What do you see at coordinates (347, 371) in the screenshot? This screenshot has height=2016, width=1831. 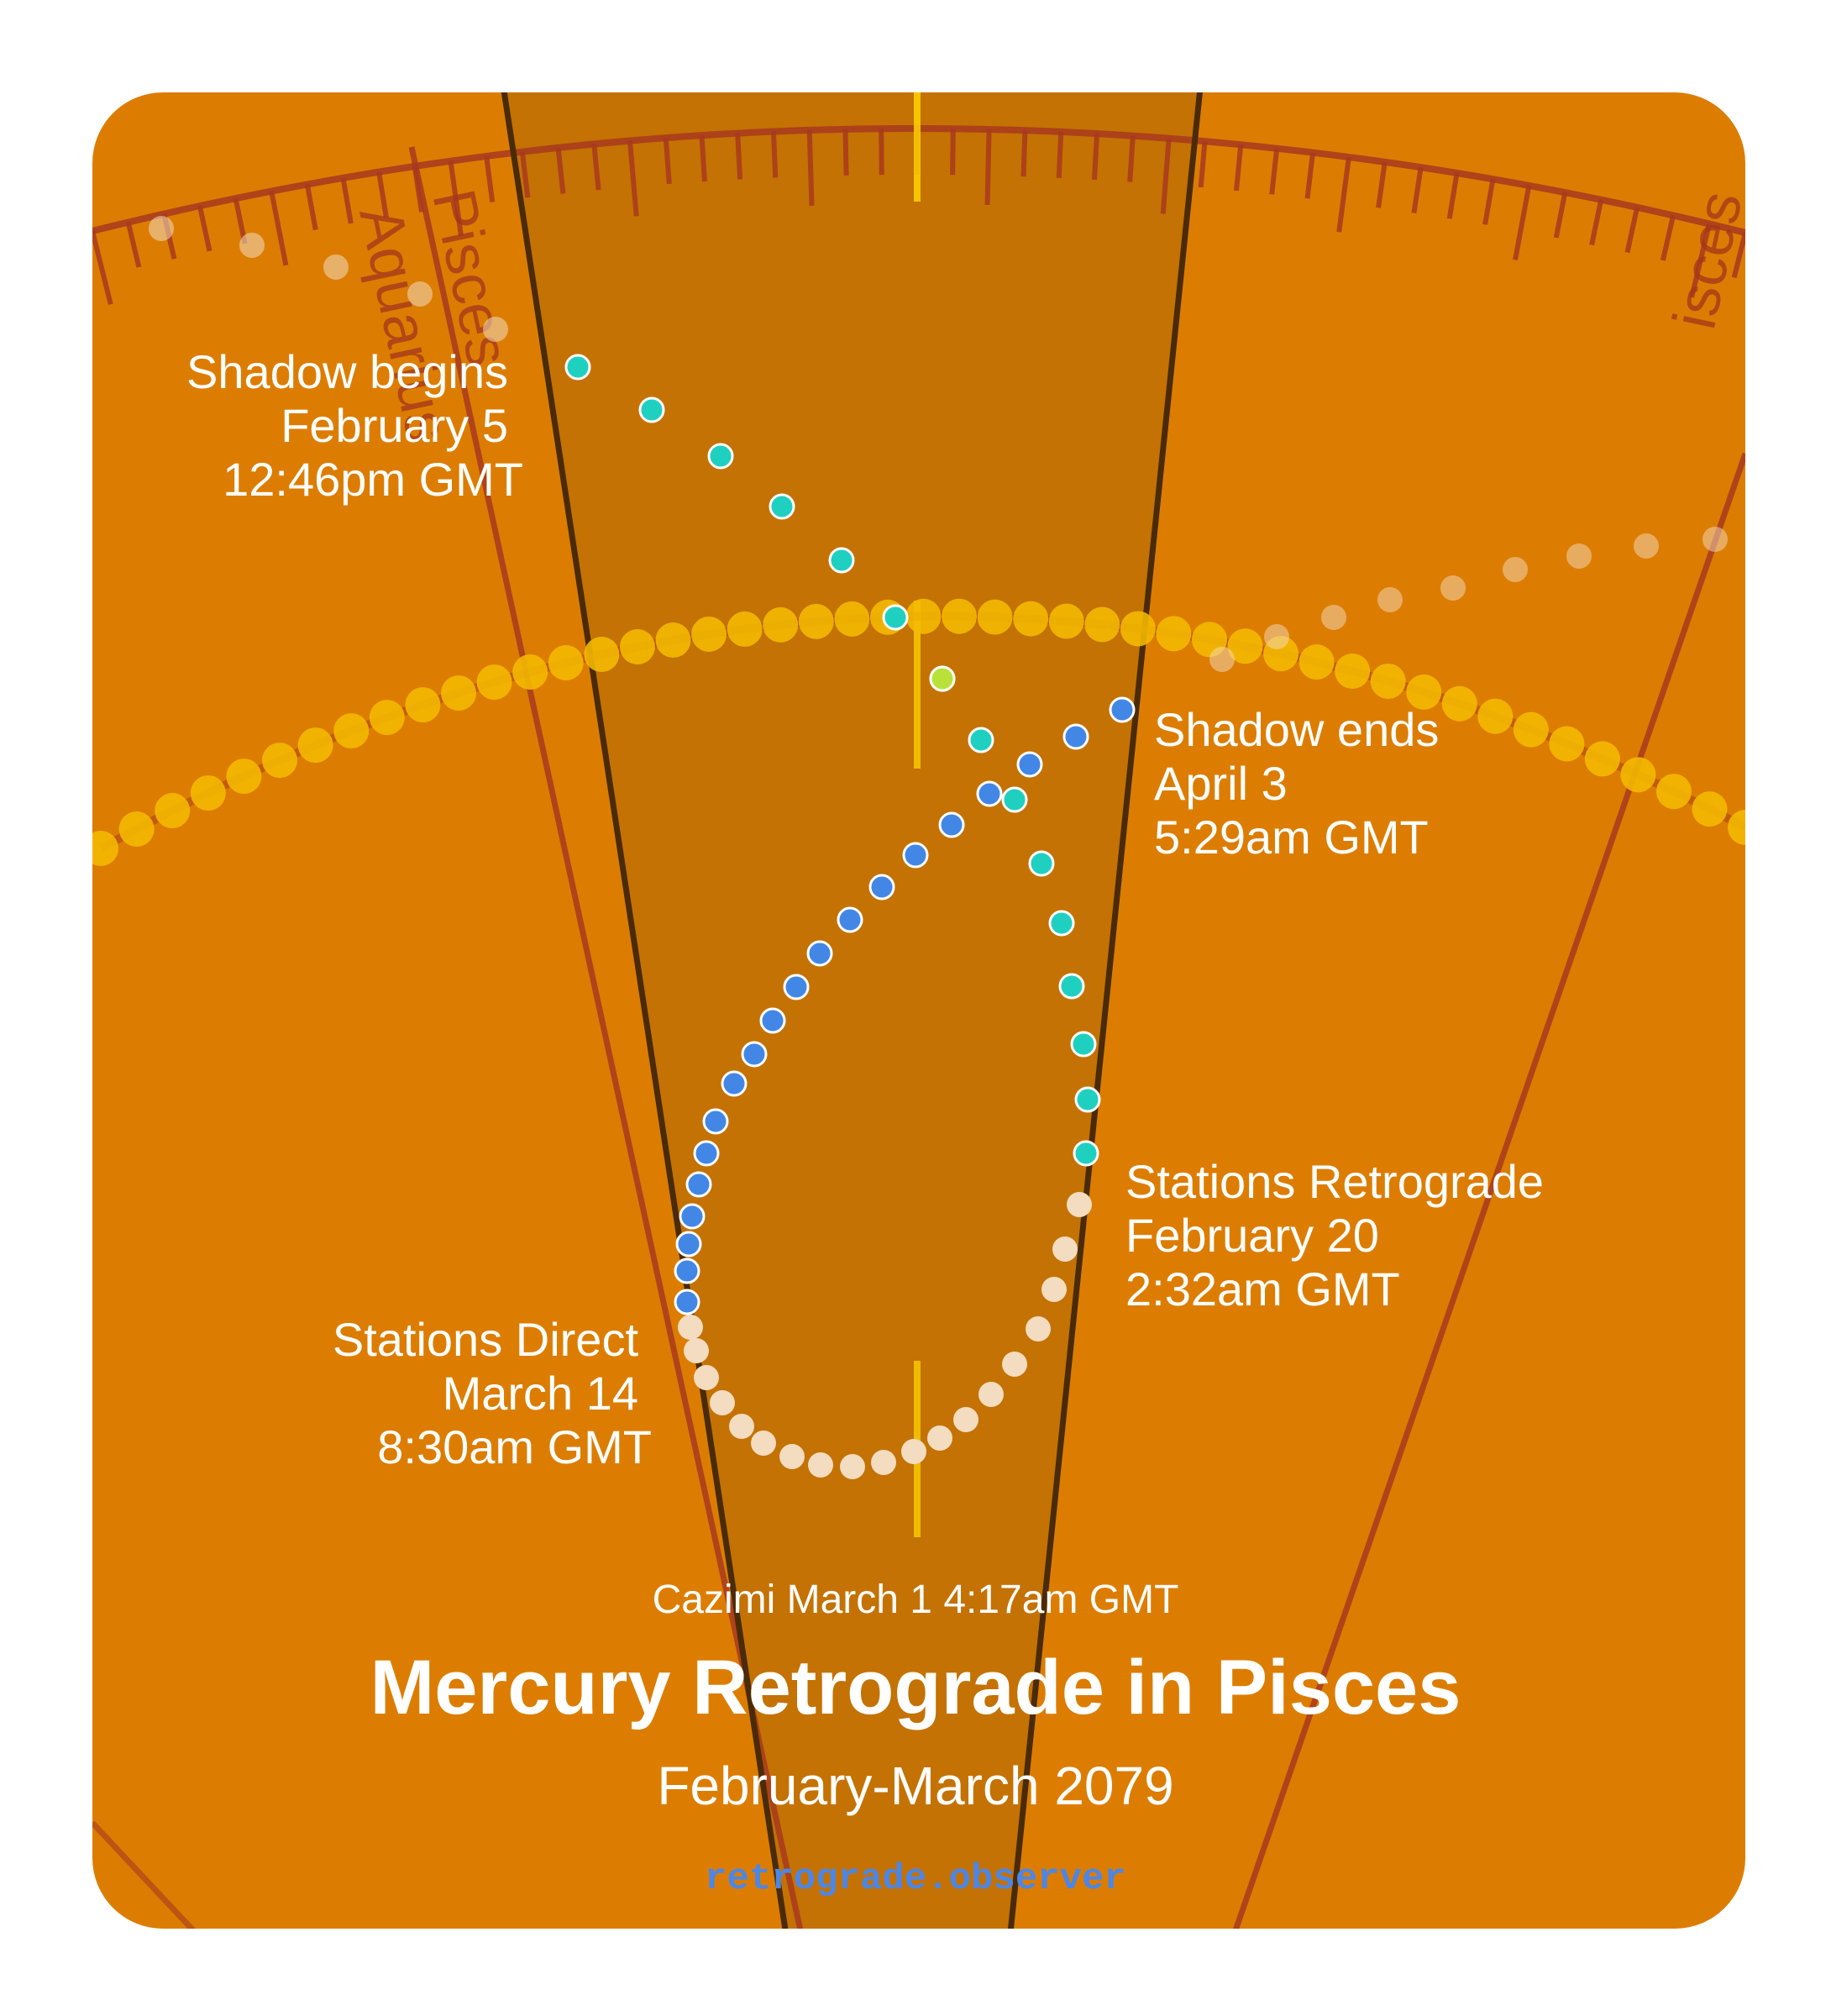 I see `svg-text: Shadow begins` at bounding box center [347, 371].